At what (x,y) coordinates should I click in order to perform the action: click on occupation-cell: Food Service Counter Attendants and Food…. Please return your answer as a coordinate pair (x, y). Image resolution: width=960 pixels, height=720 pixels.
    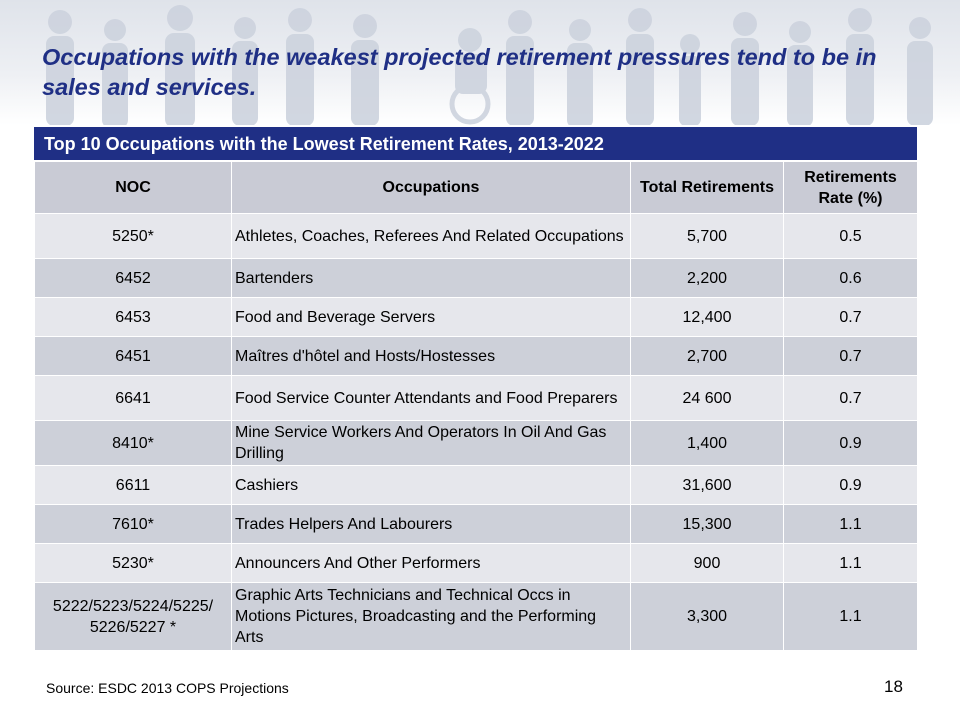
    Looking at the image, I should click on (431, 398).